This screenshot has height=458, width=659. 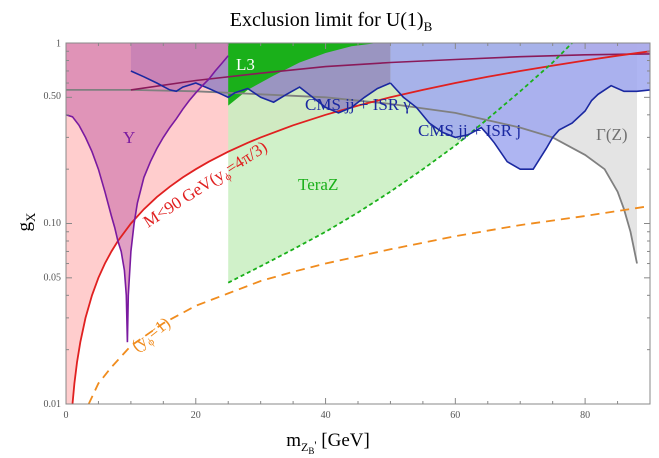 I want to click on x-axis-label-unit: [GeV], so click(x=343, y=440).